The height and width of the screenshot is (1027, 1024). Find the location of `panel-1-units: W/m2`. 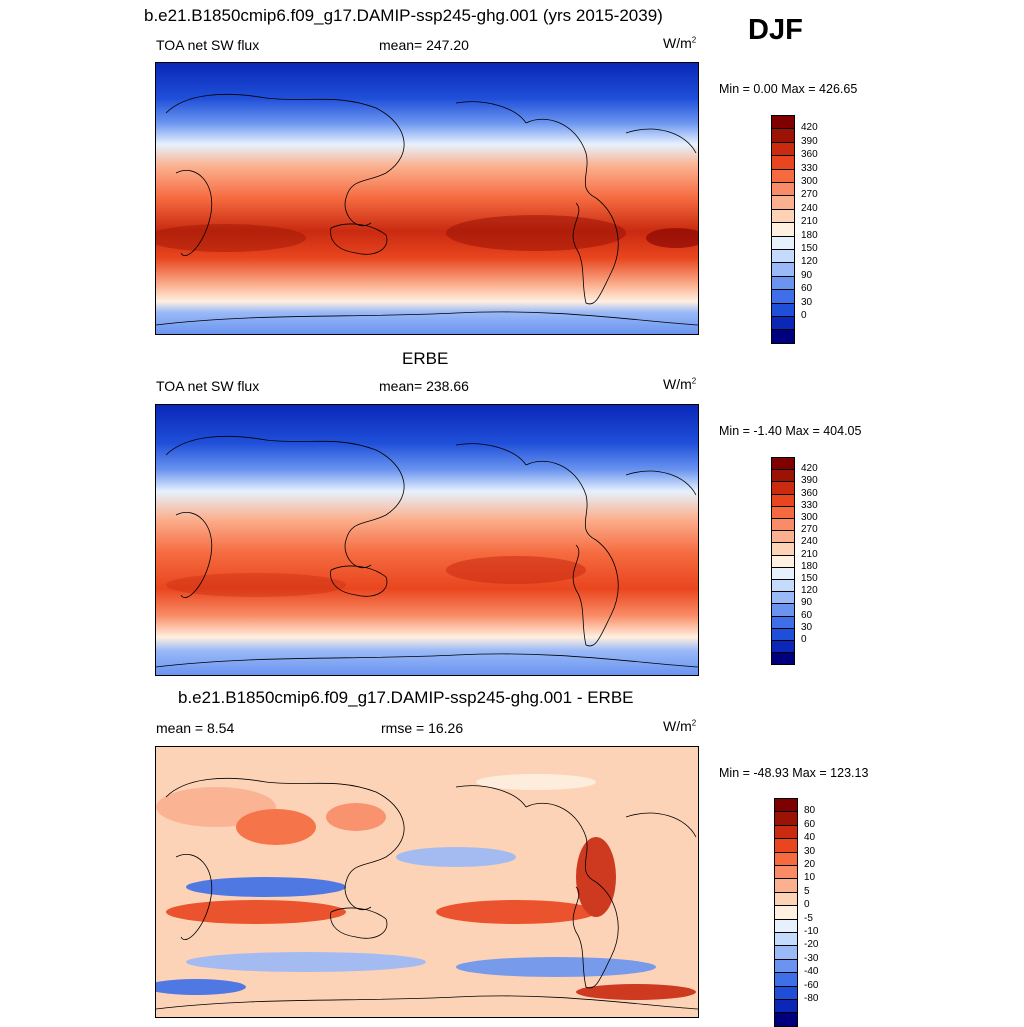

panel-1-units: W/m2 is located at coordinates (680, 43).